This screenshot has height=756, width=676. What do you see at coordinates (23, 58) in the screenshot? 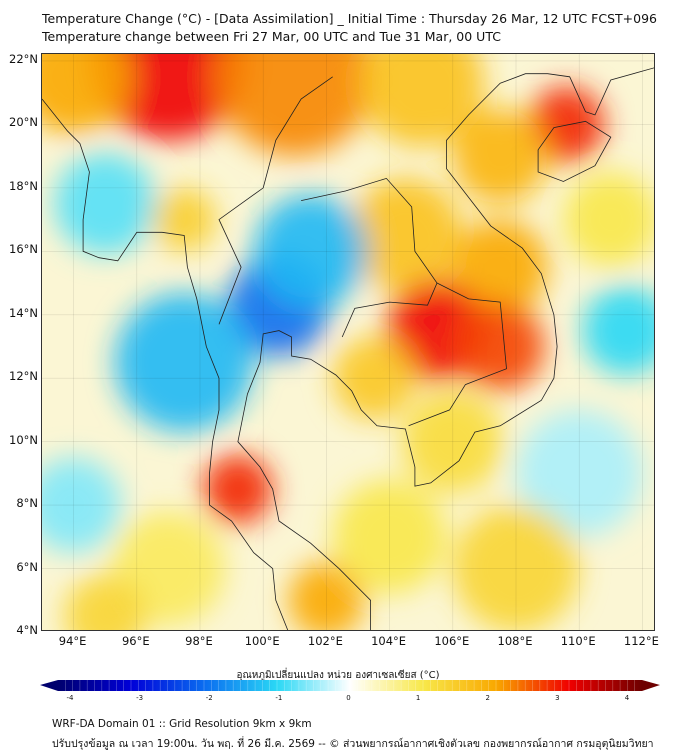
I see `latitude-tick-label: 22°N` at bounding box center [23, 58].